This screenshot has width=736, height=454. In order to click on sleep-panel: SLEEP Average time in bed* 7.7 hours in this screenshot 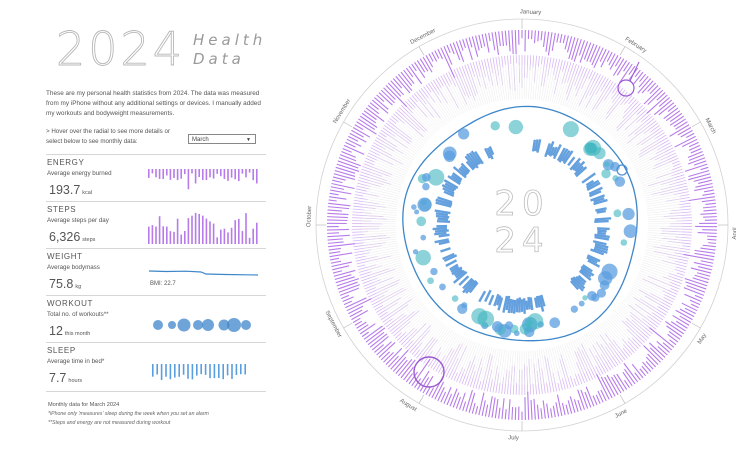, I will do `click(156, 367)`.